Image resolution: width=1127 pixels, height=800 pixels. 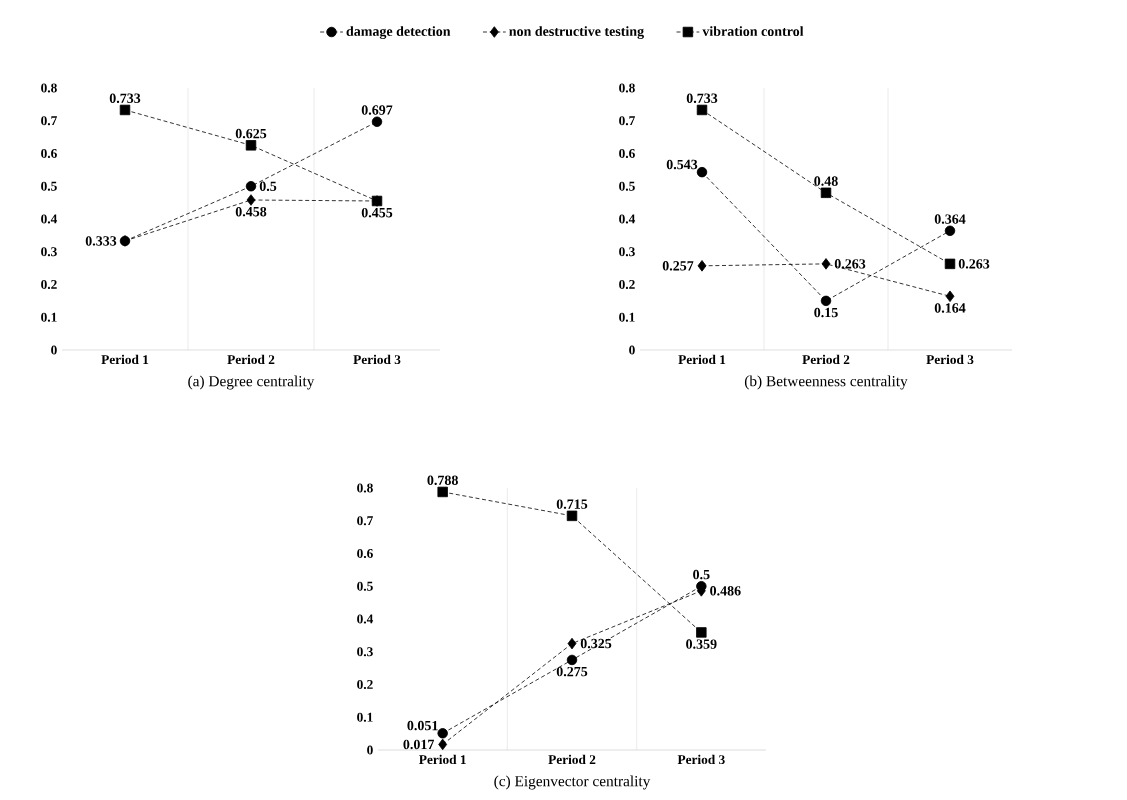 What do you see at coordinates (576, 32) in the screenshot?
I see `legend-label: non destructive testing` at bounding box center [576, 32].